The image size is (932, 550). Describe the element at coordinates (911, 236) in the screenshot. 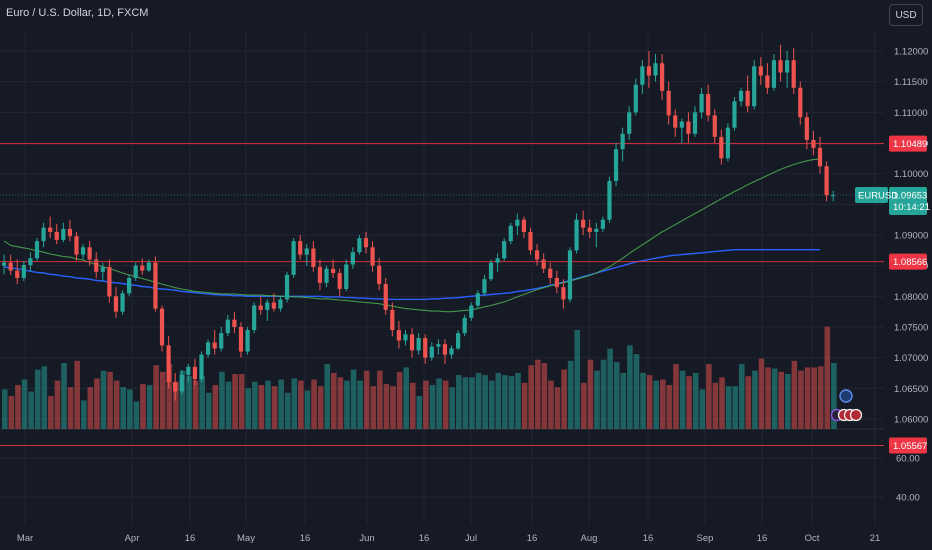

I see `price-tick-label: 1.09000` at that location.